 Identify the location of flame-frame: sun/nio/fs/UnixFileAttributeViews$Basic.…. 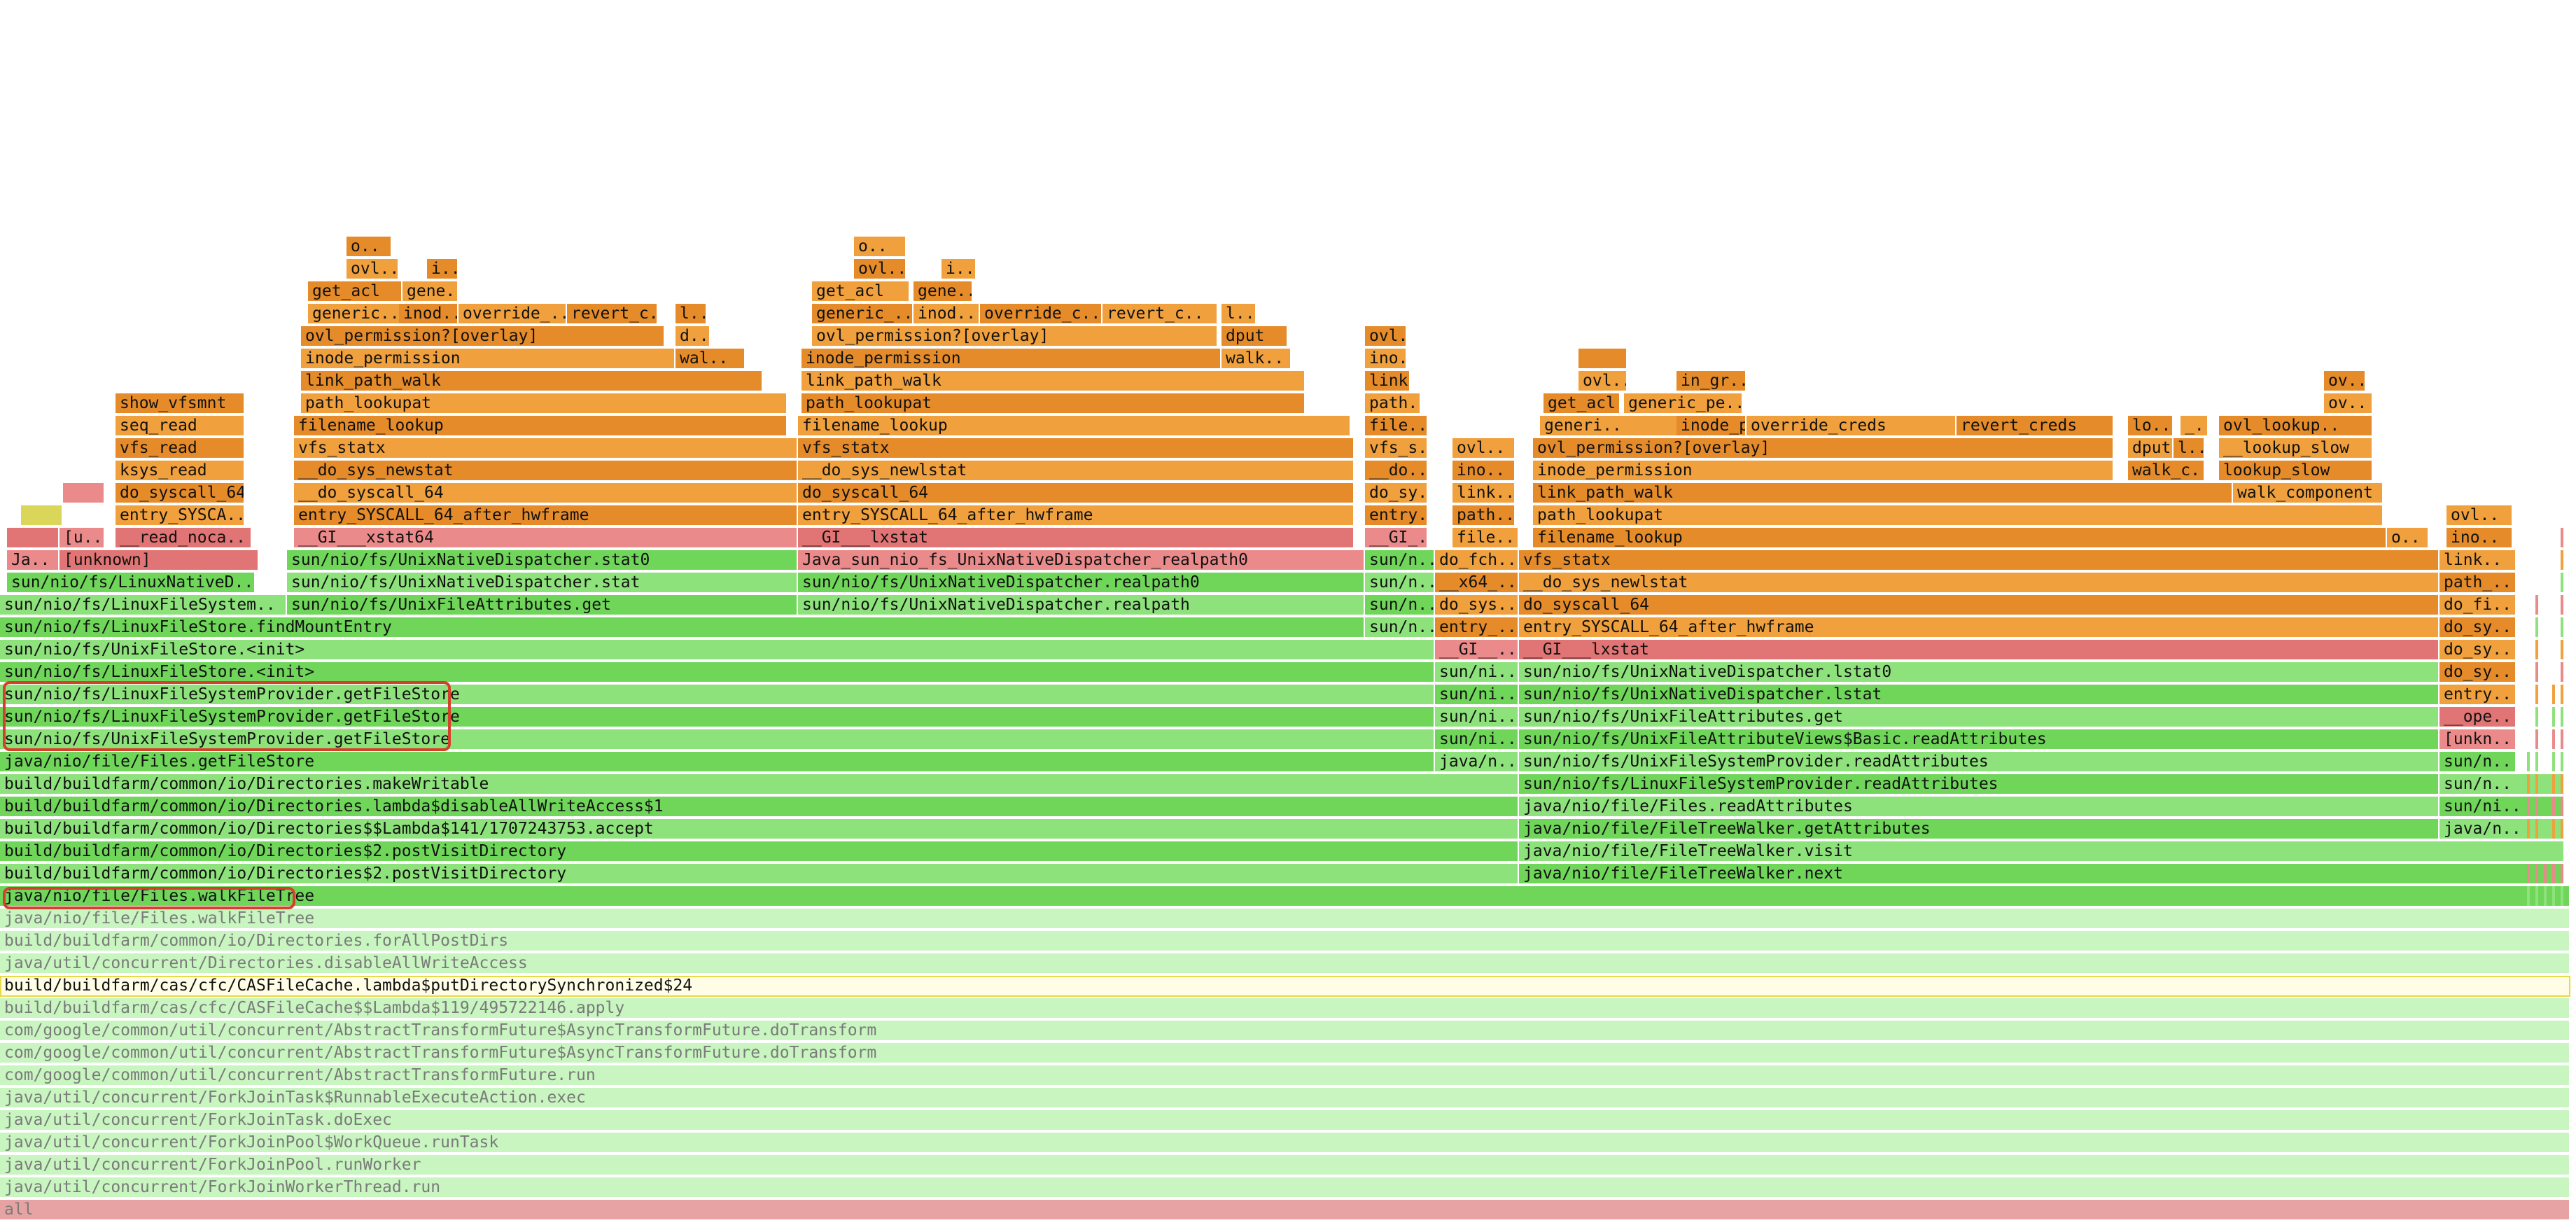
(1979, 739).